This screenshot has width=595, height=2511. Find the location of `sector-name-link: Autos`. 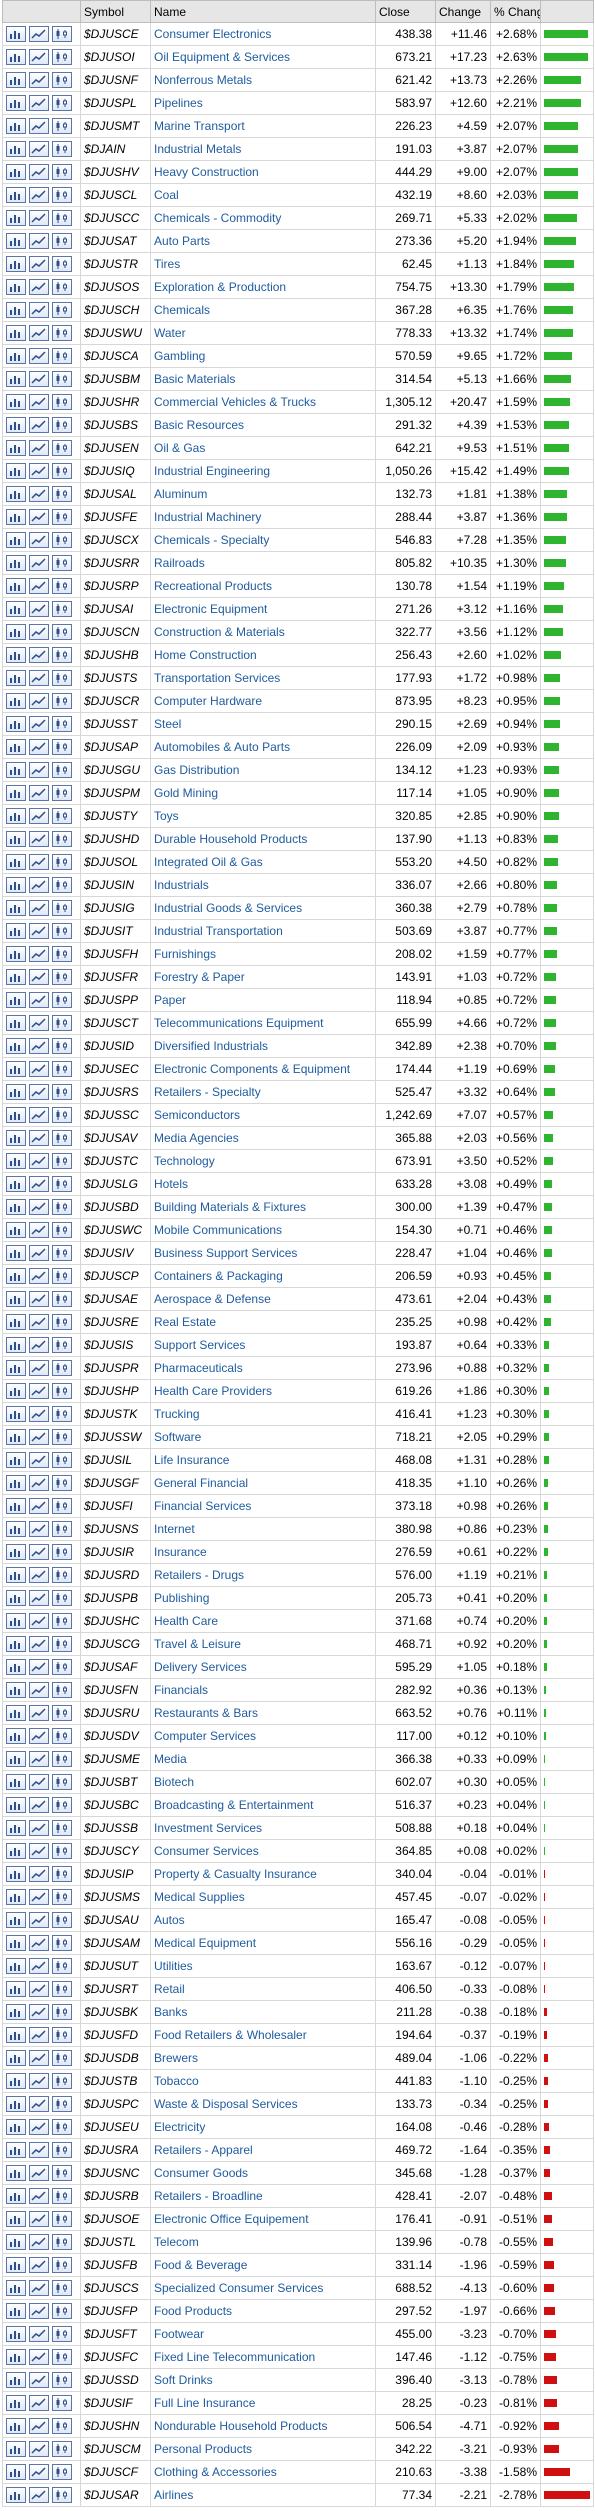

sector-name-link: Autos is located at coordinates (169, 1920).